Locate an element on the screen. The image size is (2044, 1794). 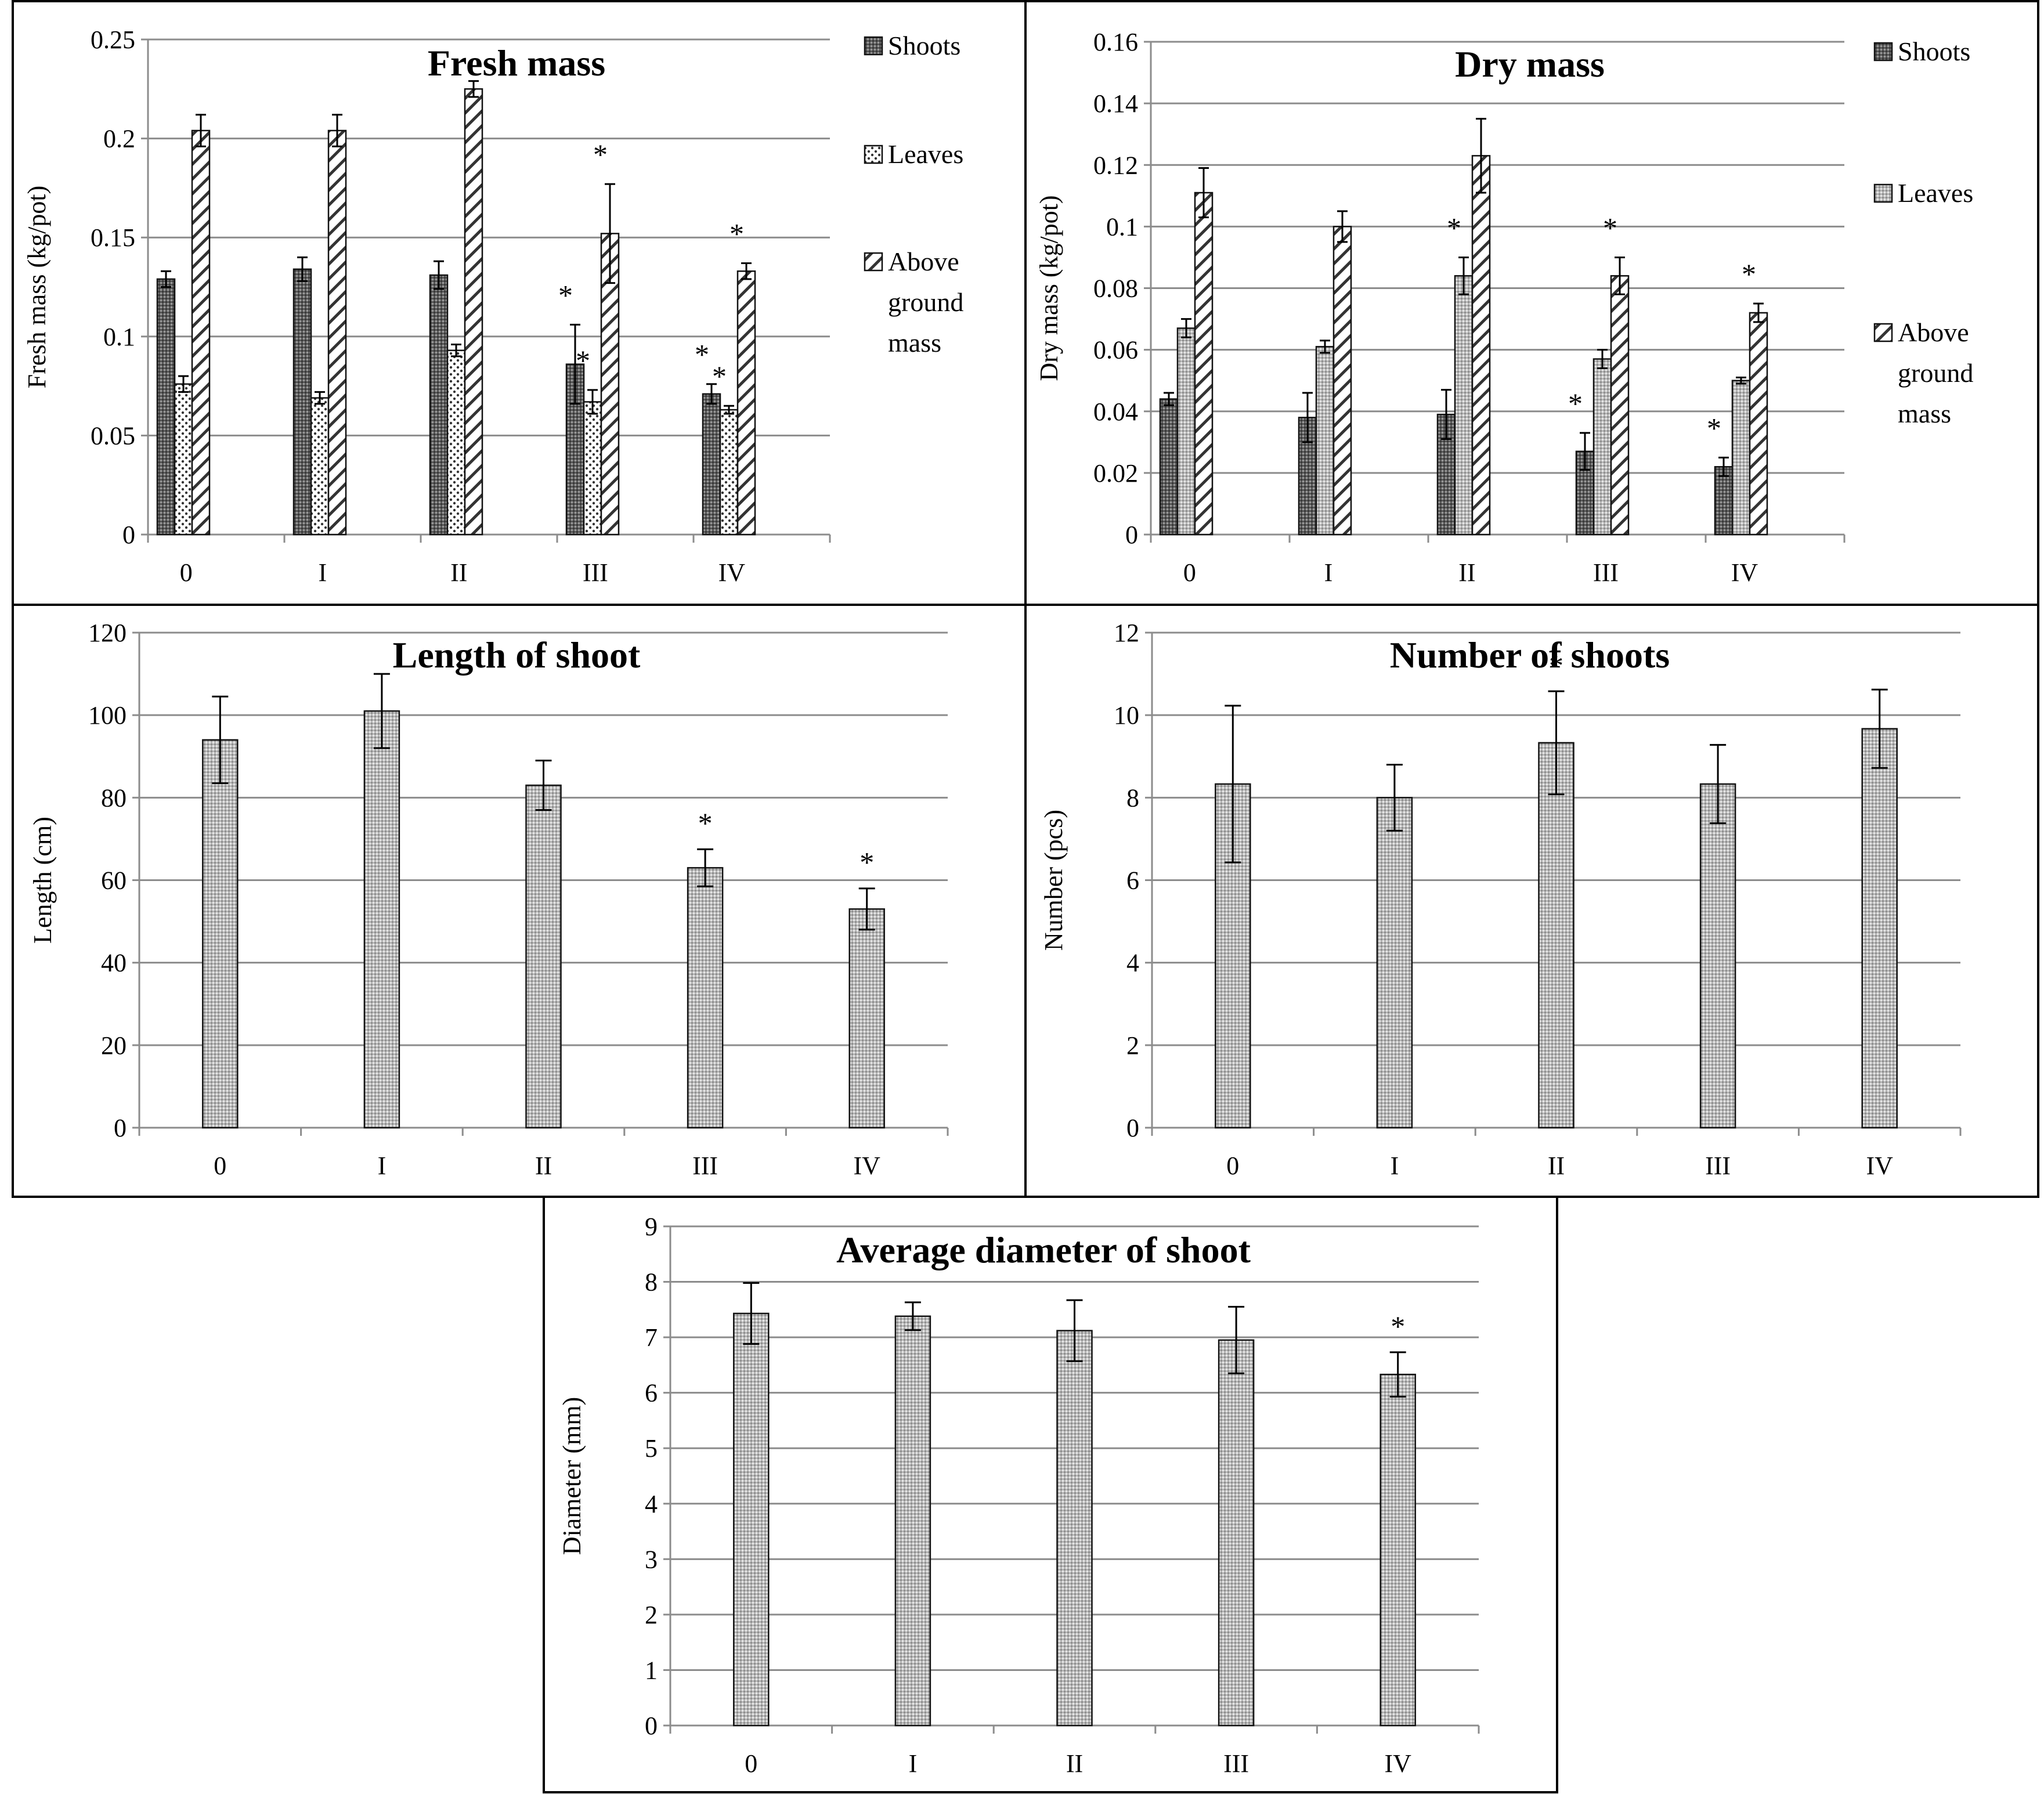
y-tick-label: 0.02 is located at coordinates (1115, 473).